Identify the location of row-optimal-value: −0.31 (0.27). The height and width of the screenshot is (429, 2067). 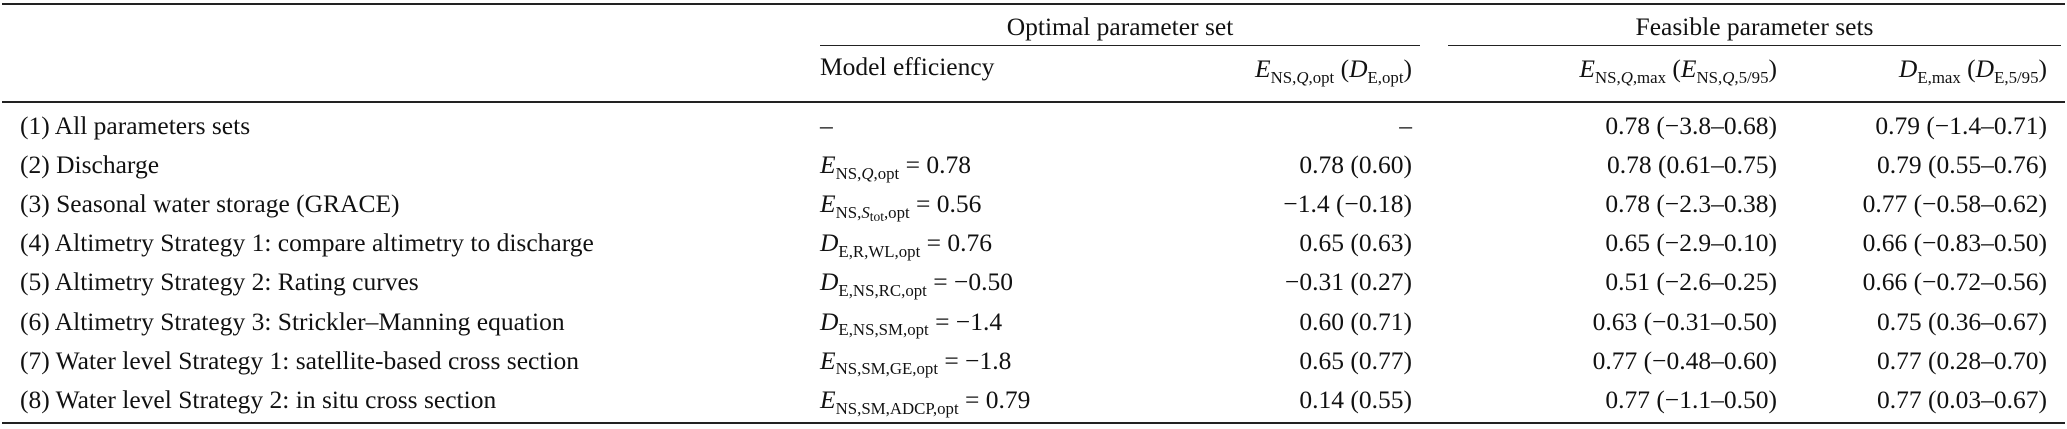
(1348, 282).